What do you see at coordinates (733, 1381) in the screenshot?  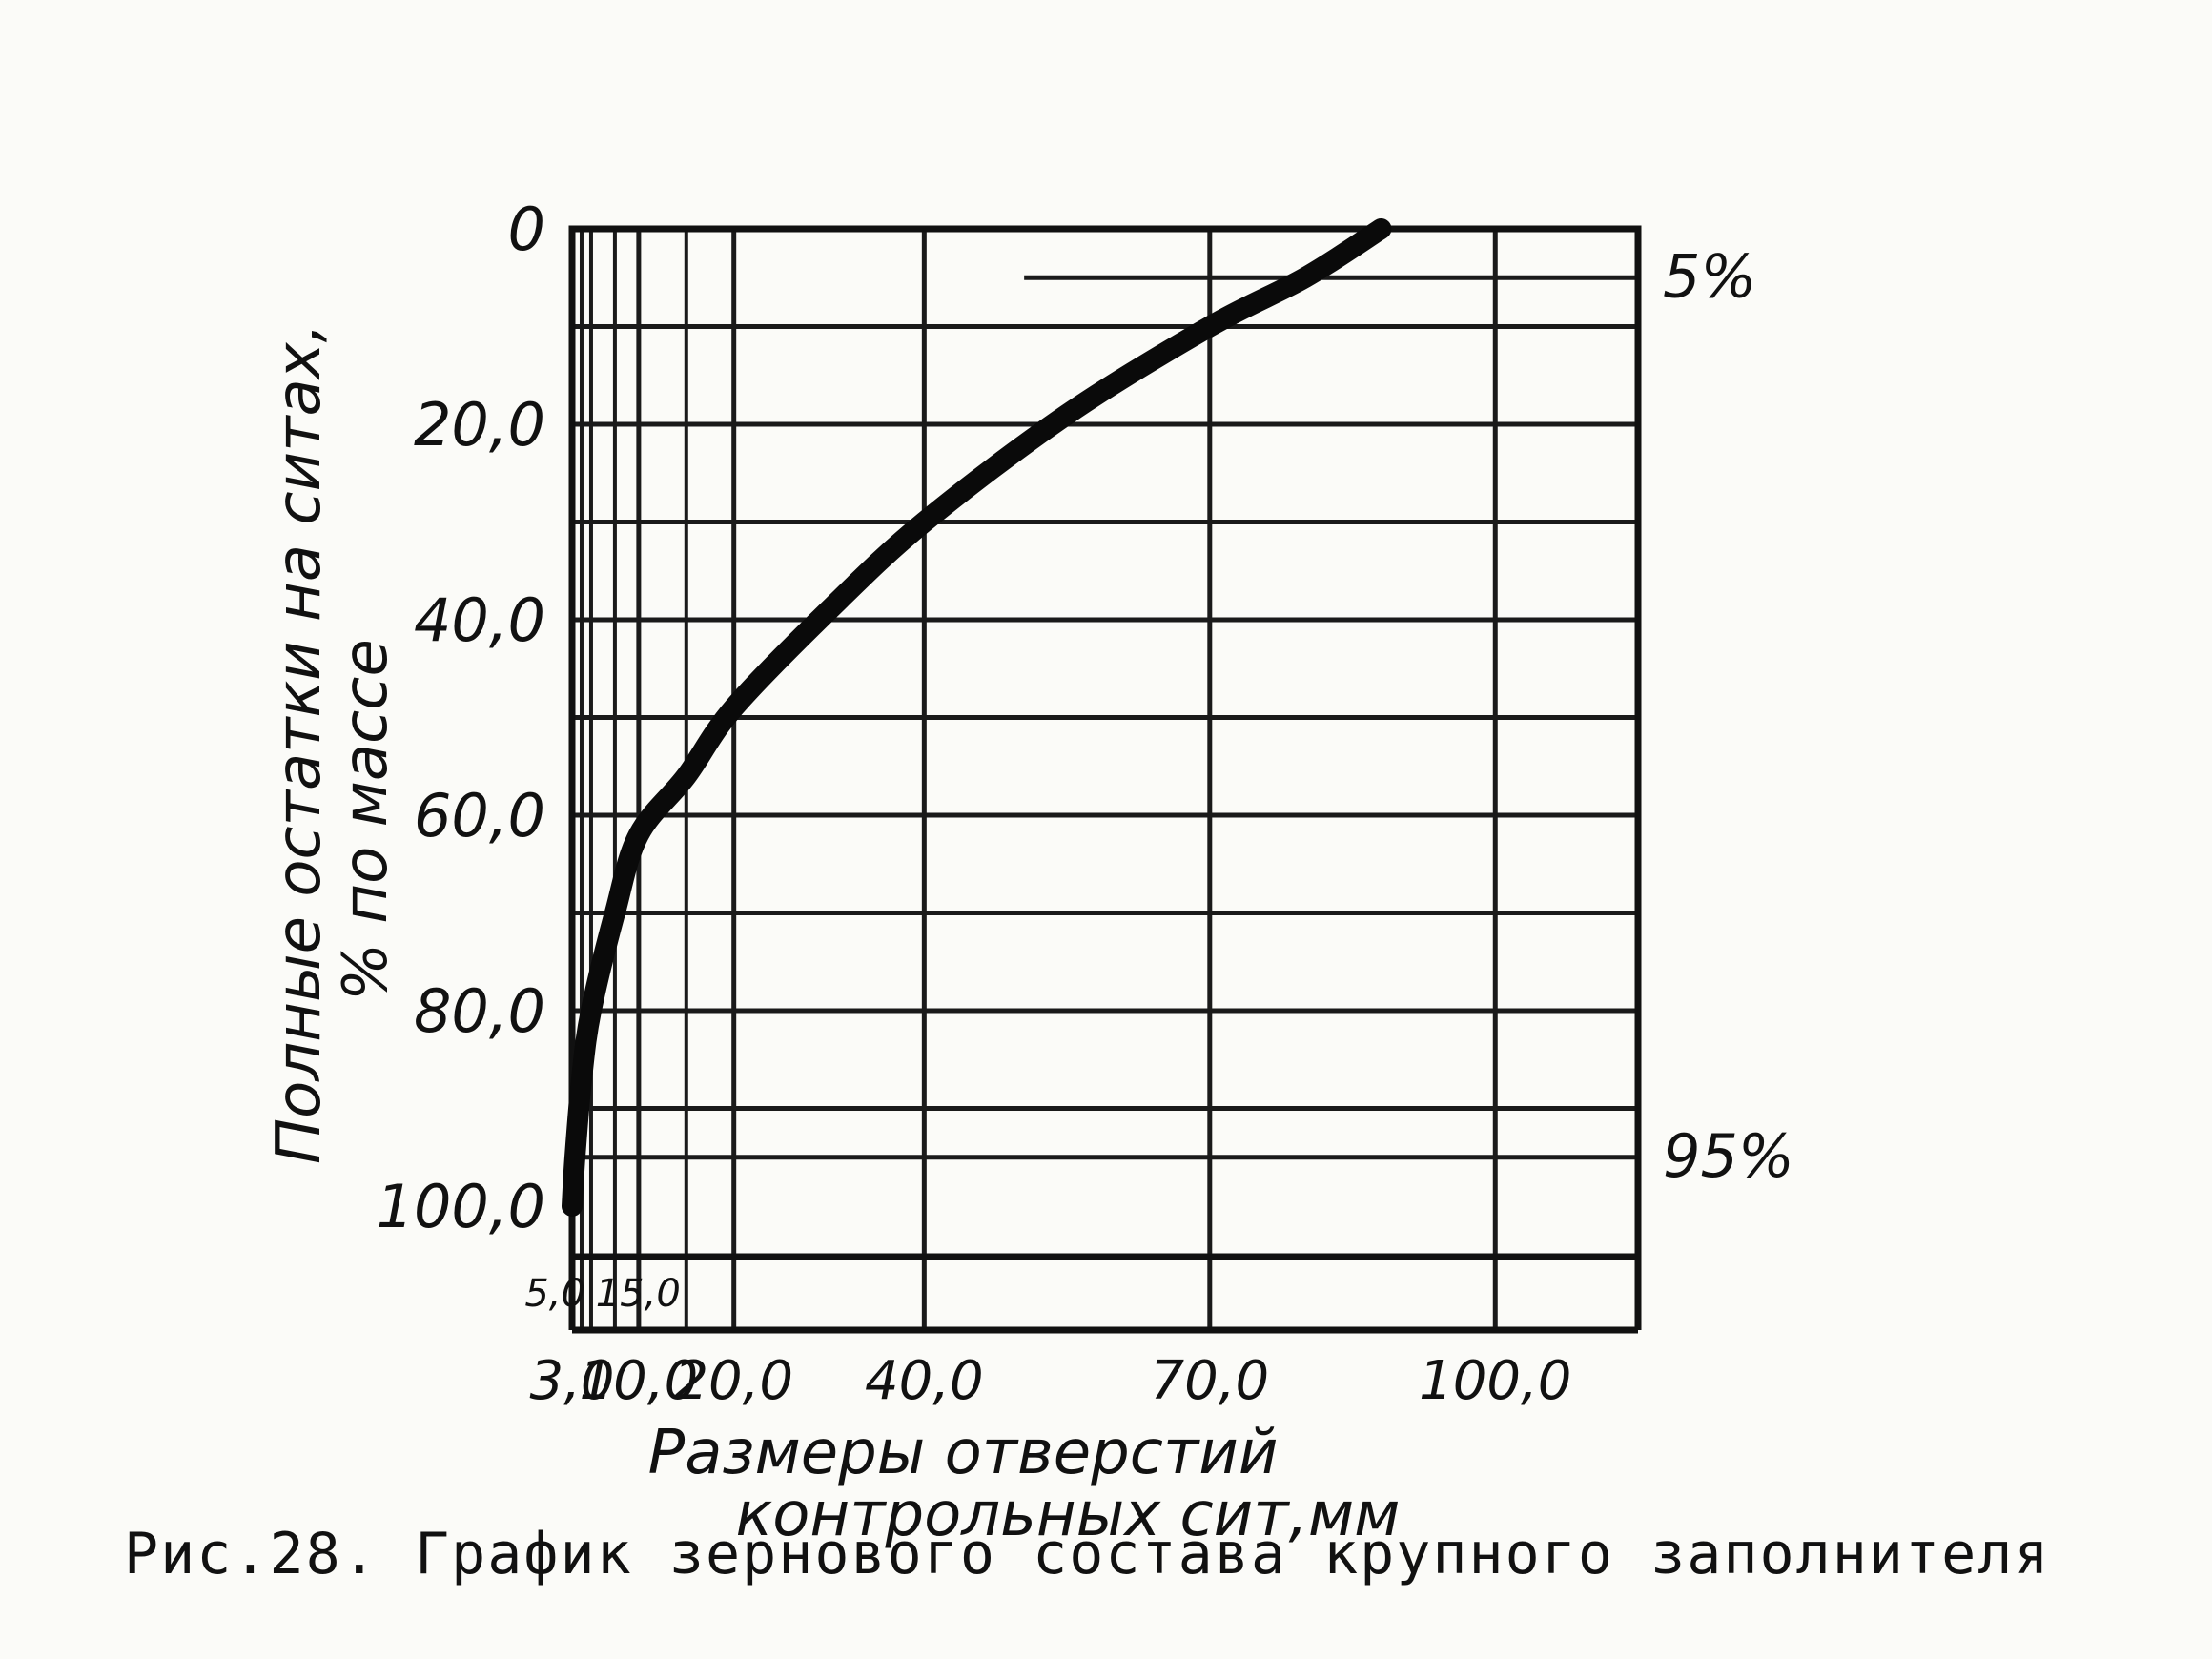 I see `x-tick-label: 20,0` at bounding box center [733, 1381].